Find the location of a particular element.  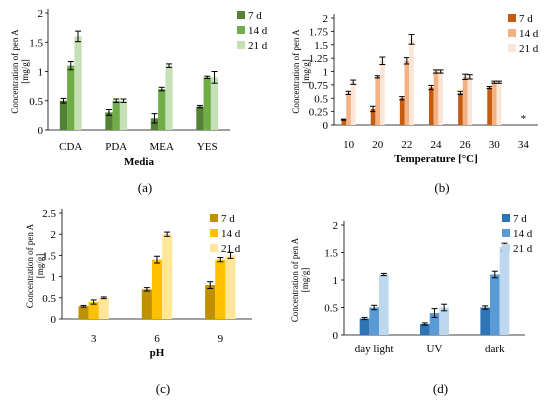

bar-24-21d is located at coordinates (440, 98).